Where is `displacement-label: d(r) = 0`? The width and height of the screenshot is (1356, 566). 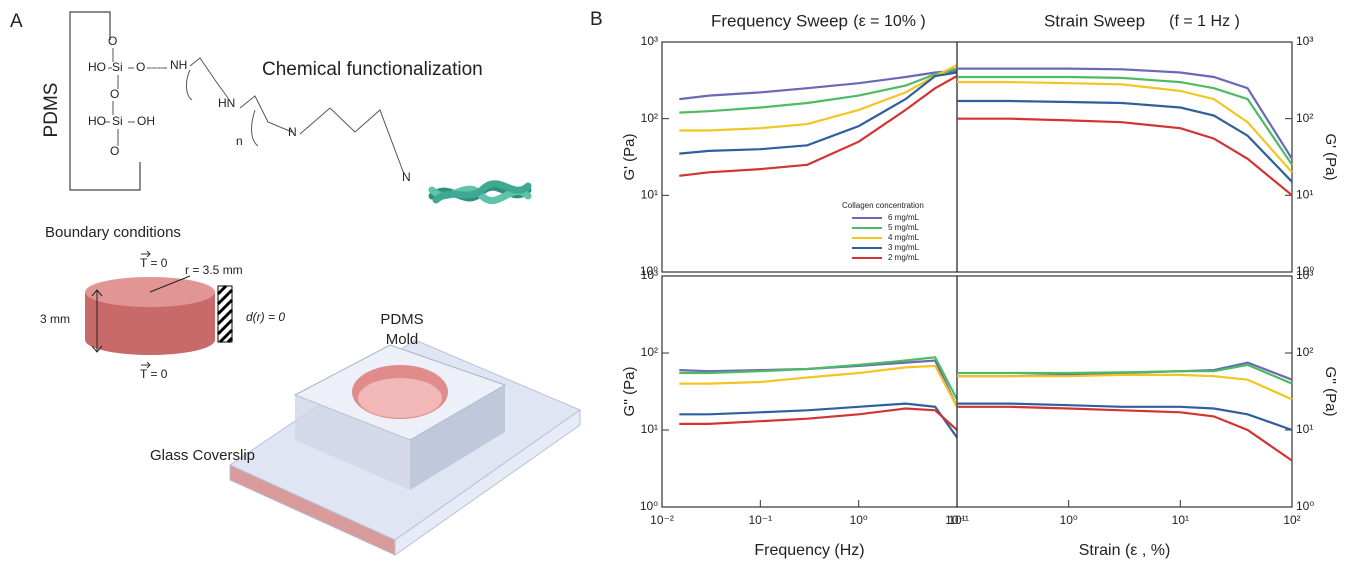 displacement-label: d(r) = 0 is located at coordinates (265, 317).